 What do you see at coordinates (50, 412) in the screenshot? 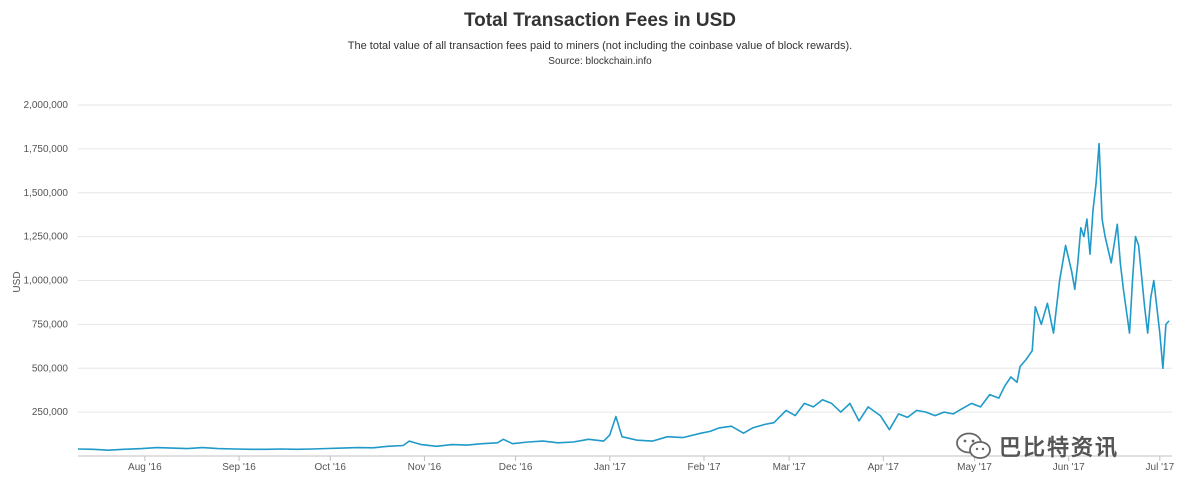
I see `y-tick-label: 250,000` at bounding box center [50, 412].